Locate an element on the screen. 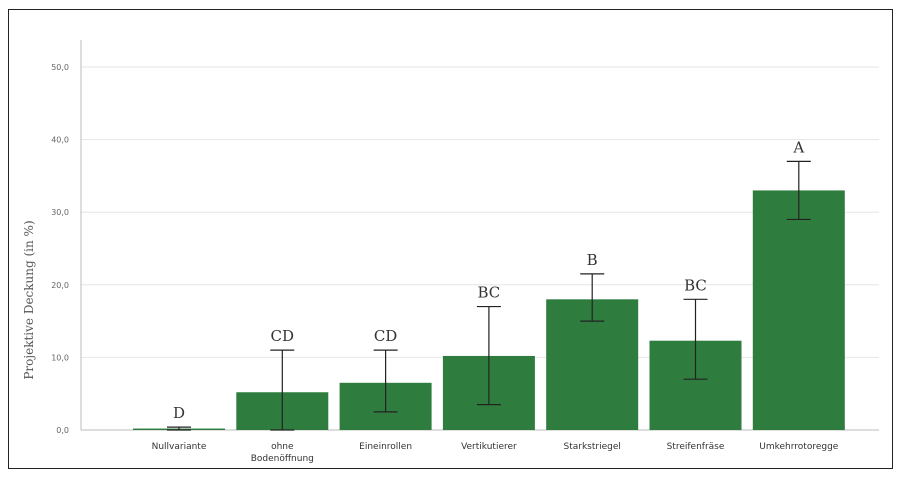 The image size is (901, 477). y-tick-label: 20,0 is located at coordinates (60, 285).